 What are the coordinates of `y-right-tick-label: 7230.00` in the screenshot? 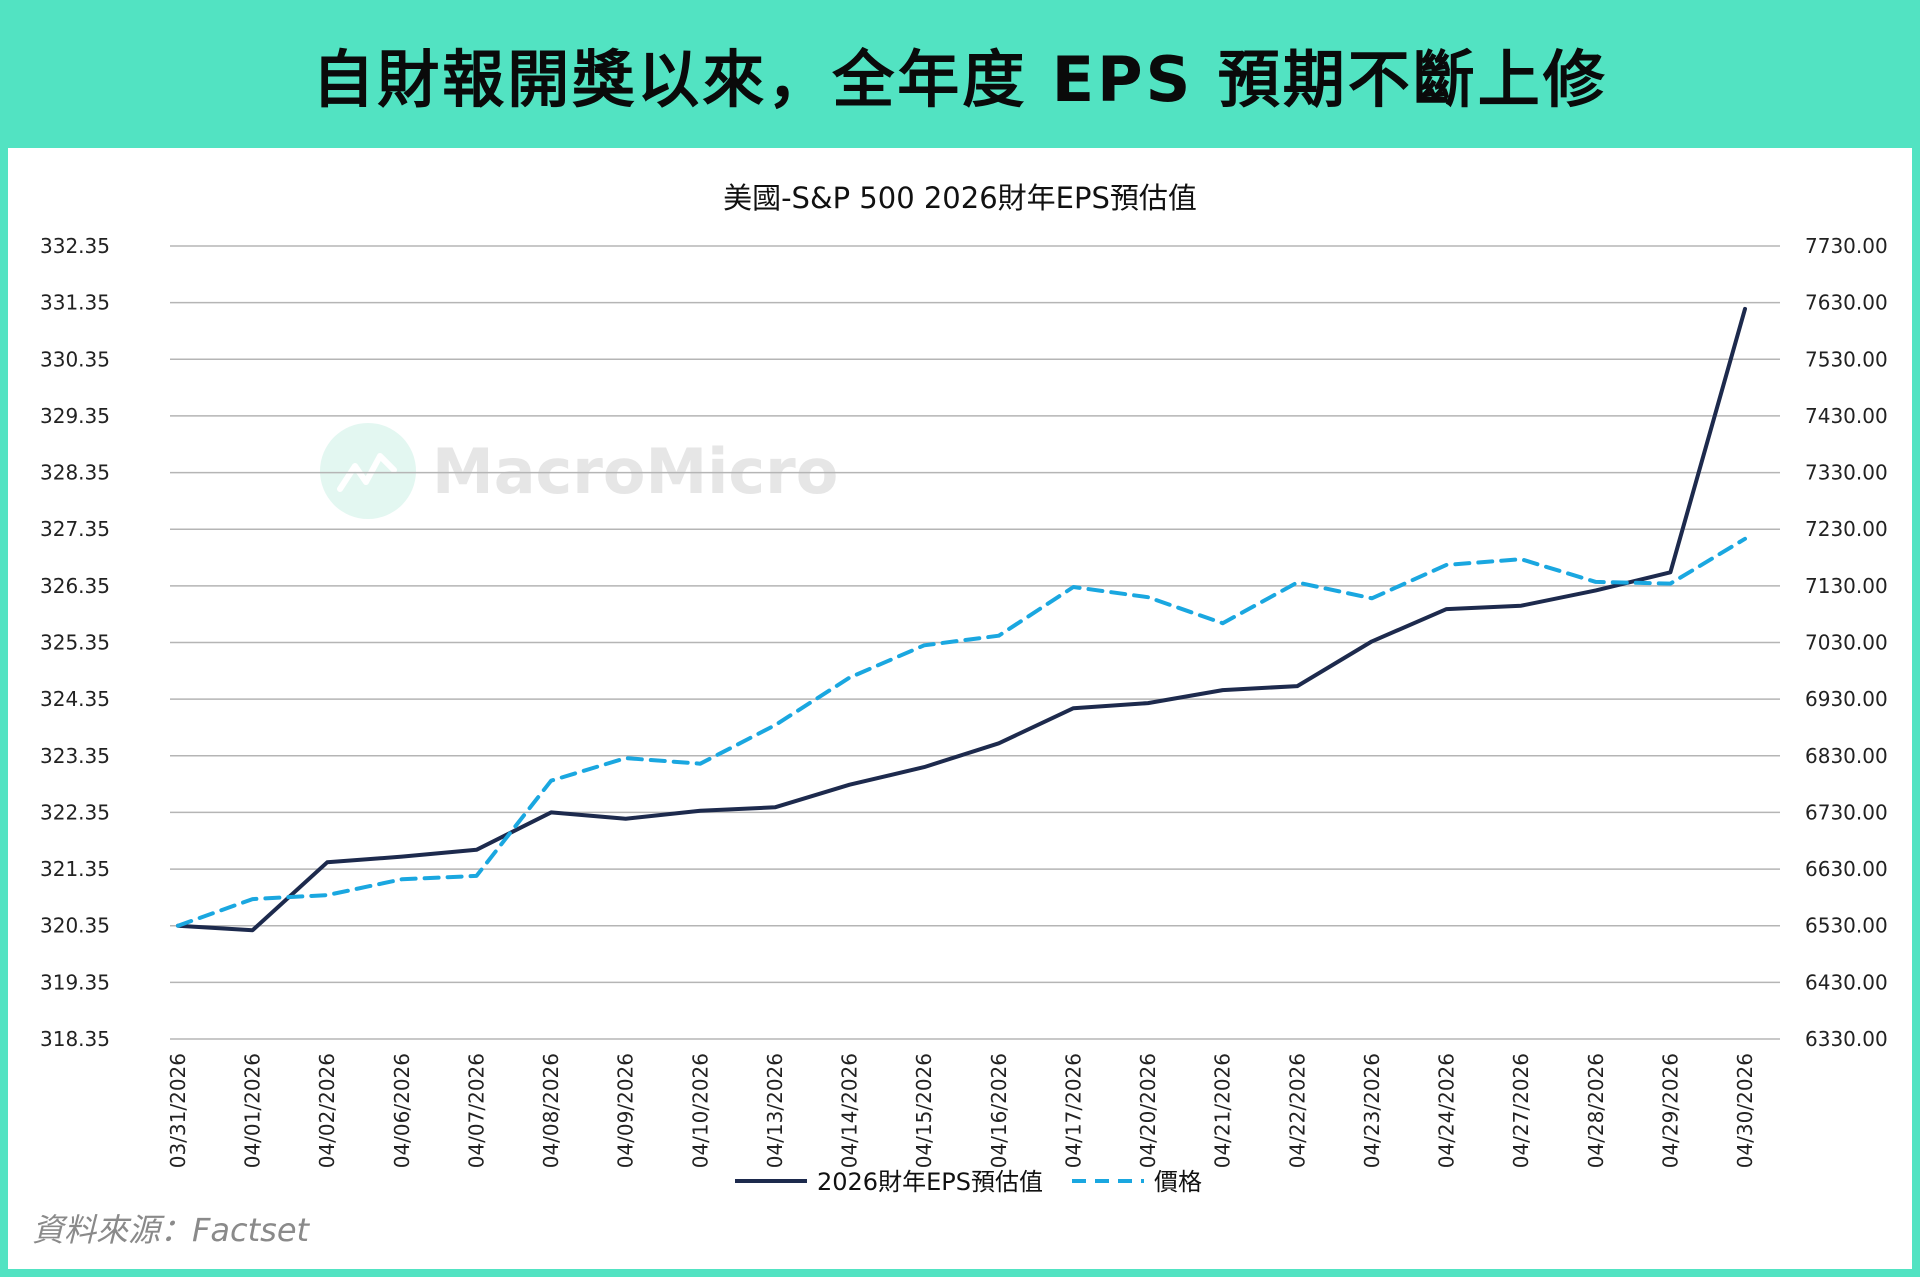 It's located at (1846, 529).